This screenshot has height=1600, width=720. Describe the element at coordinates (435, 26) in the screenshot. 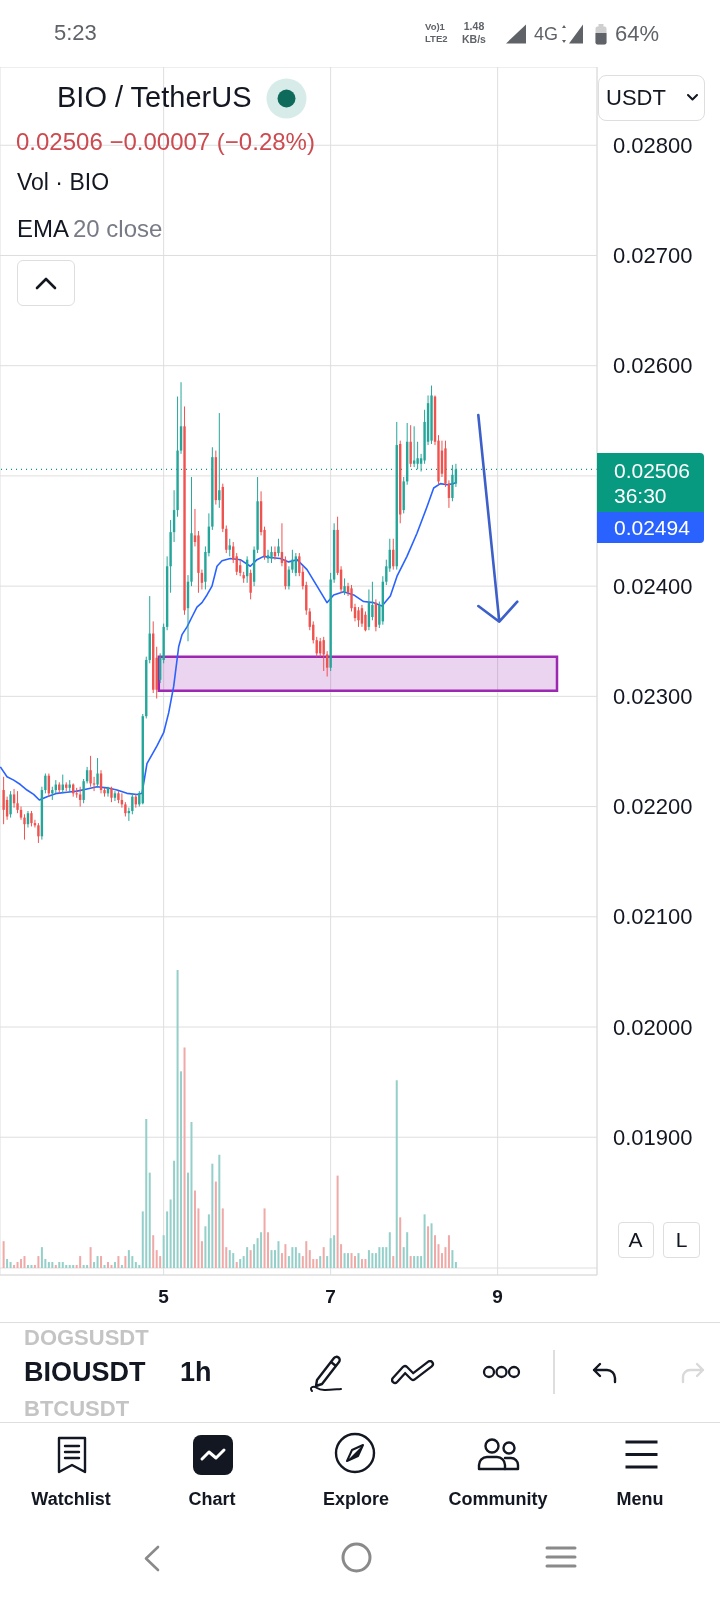

I see `text: Vo)1` at that location.